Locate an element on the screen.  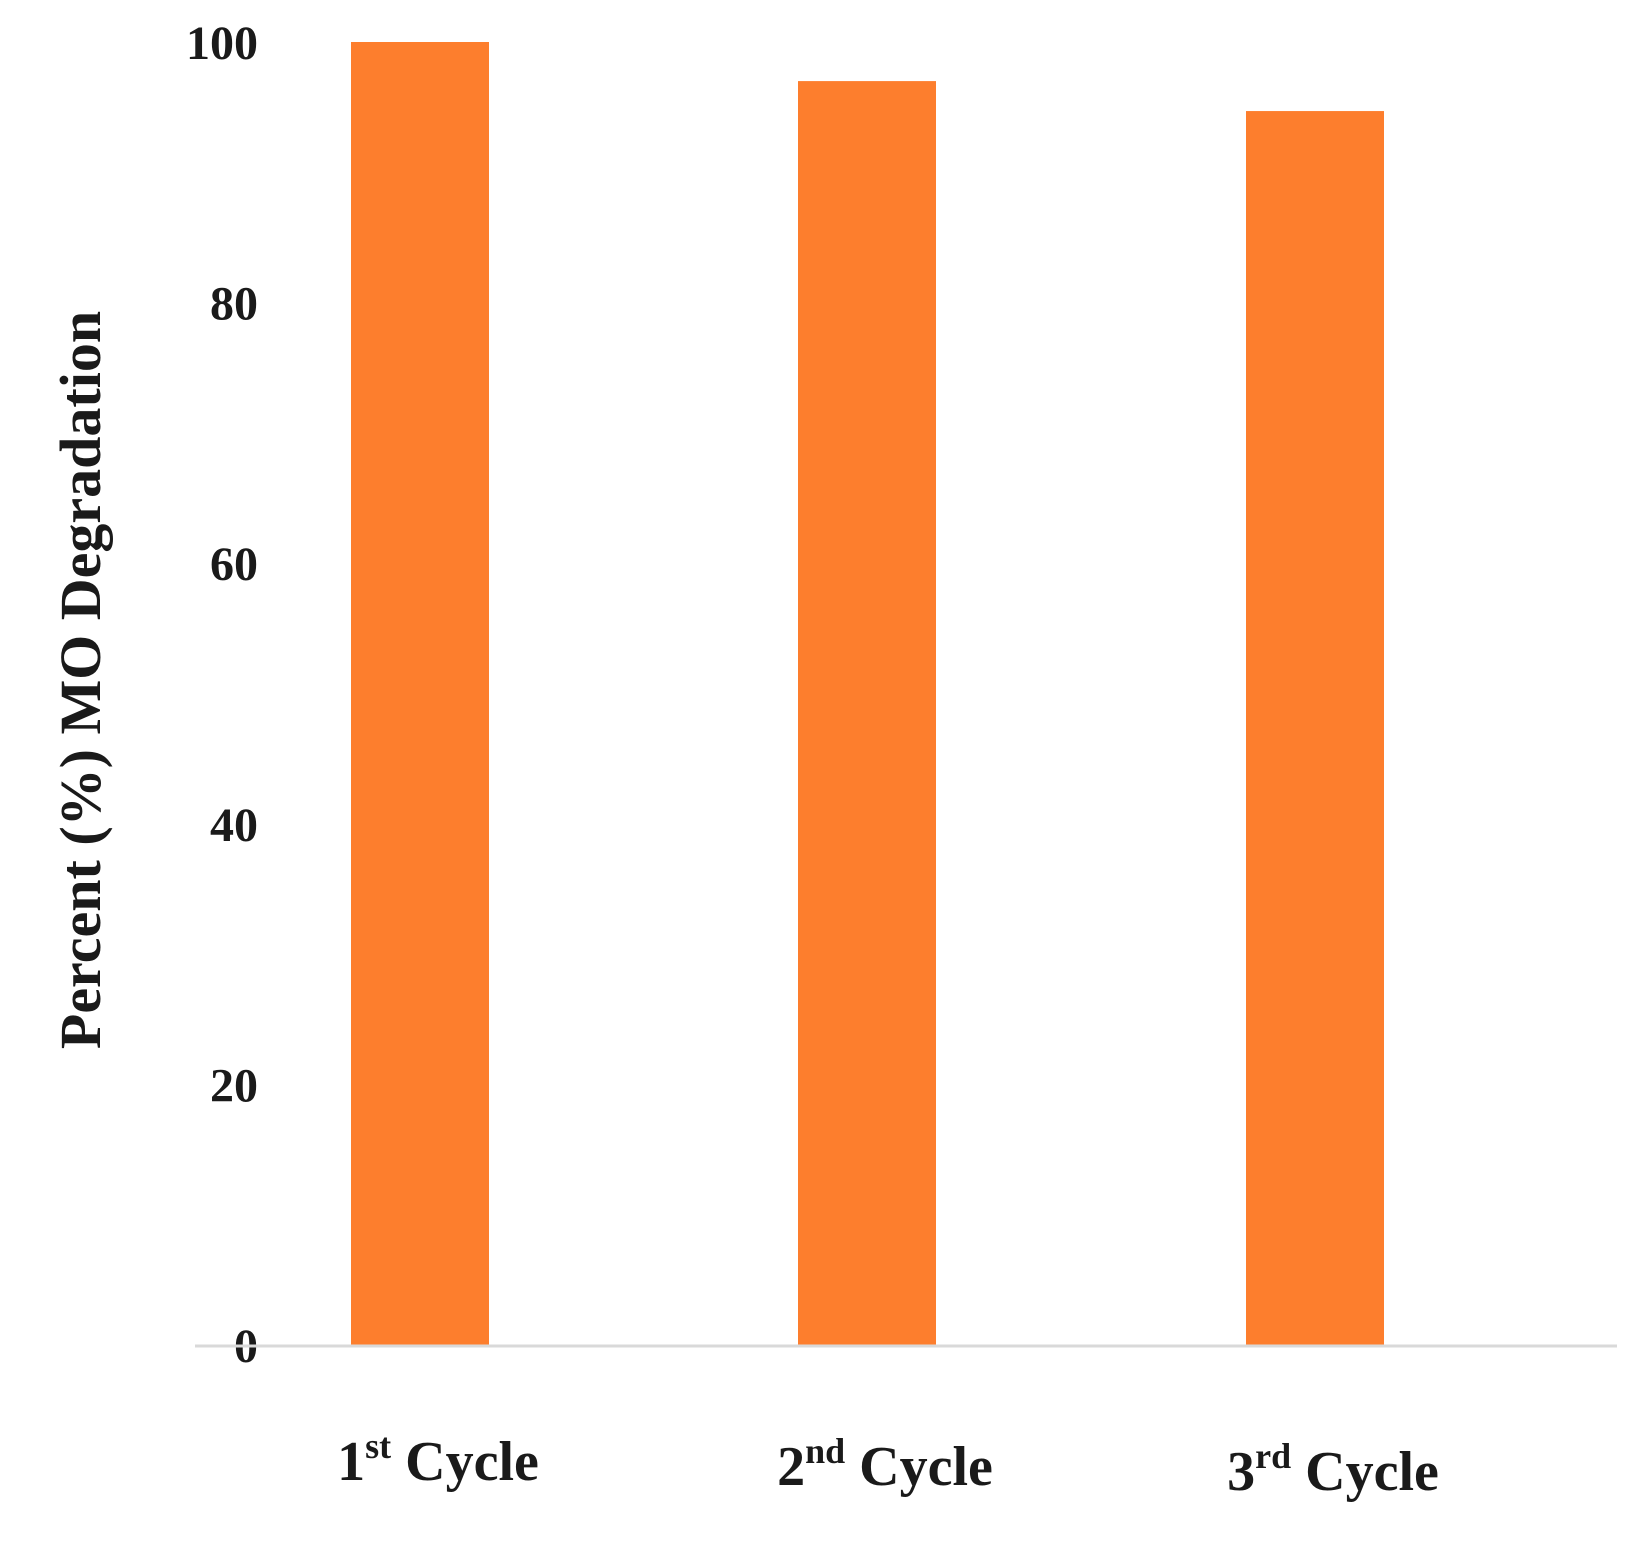
x-tick-label-number: 3 is located at coordinates (1241, 1472).